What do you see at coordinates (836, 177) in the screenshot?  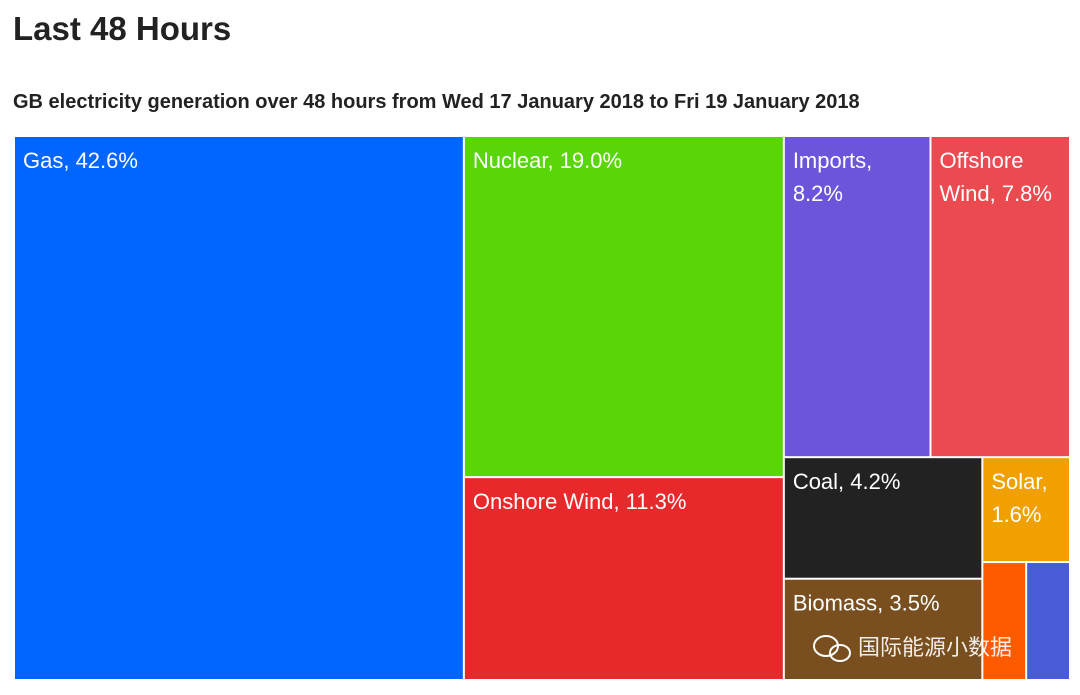 I see `tile-label: Imports, 8.2%` at bounding box center [836, 177].